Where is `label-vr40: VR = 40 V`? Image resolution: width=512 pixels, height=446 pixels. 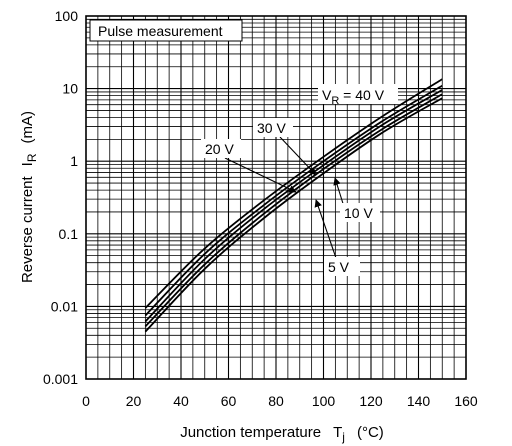 label-vr40: VR = 40 V is located at coordinates (353, 97).